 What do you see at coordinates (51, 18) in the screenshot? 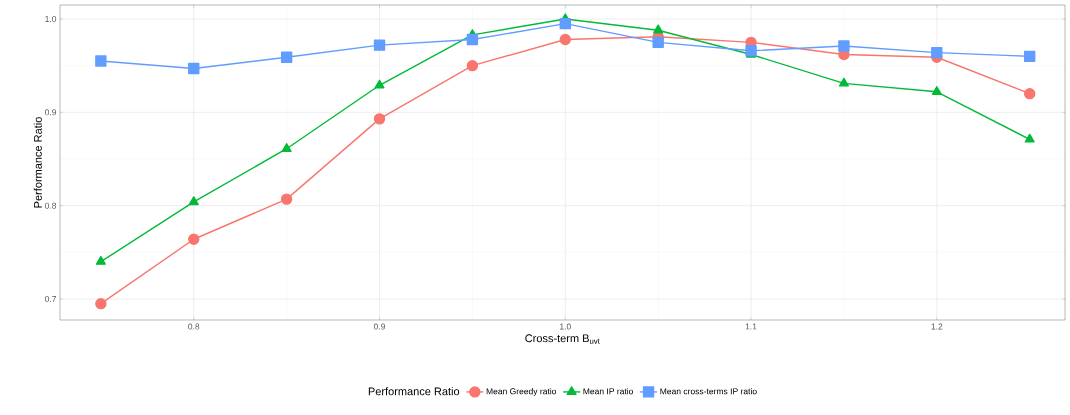
I see `y-tick-label: 1.0` at bounding box center [51, 18].